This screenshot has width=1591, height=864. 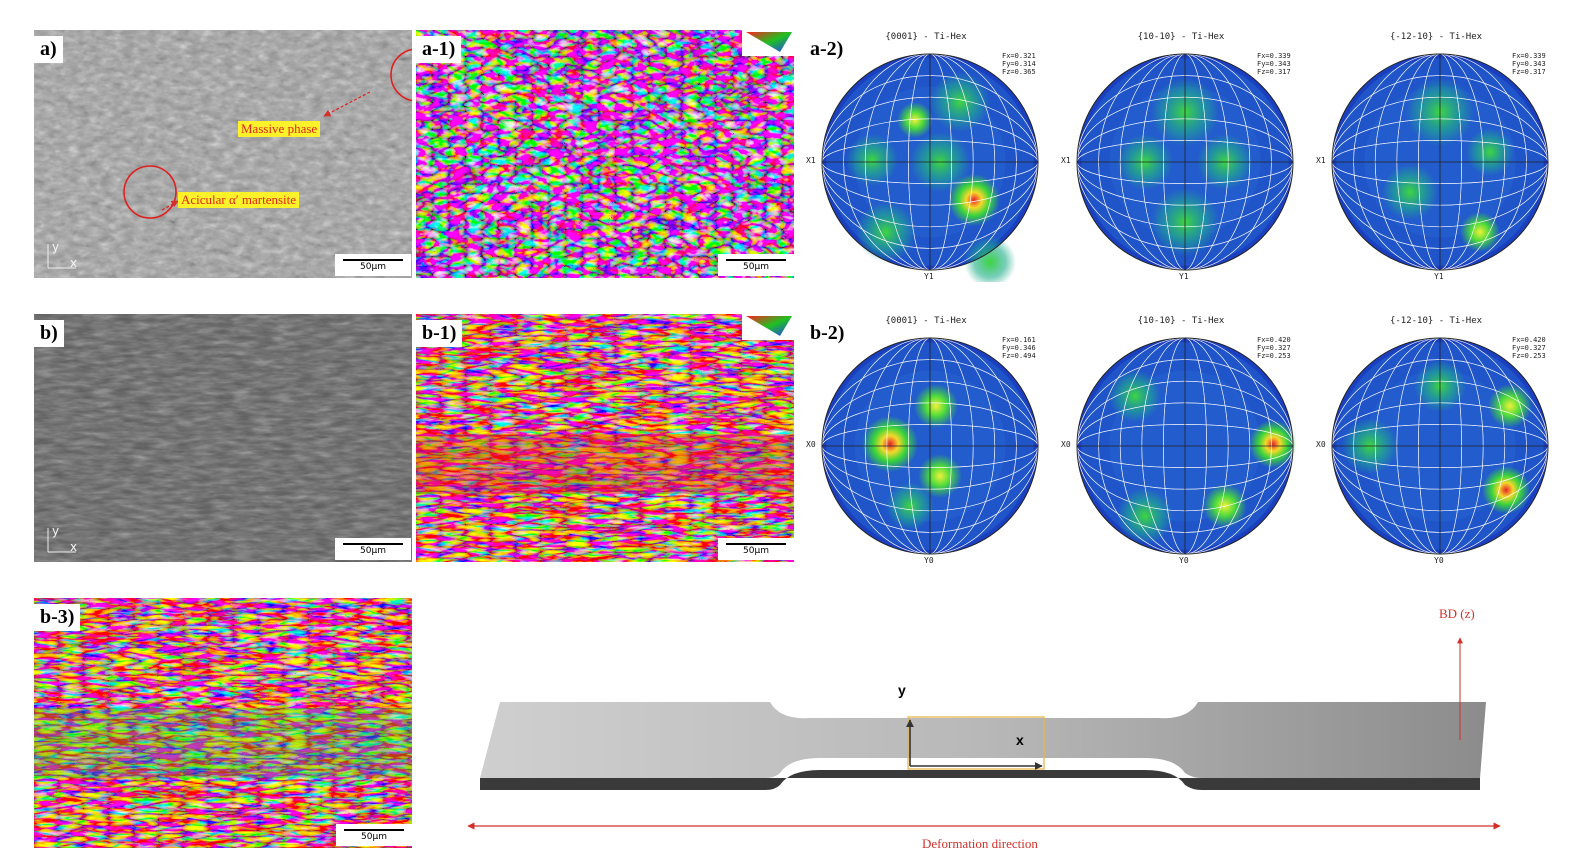 I want to click on specimen-x-label: x, so click(x=1020, y=740).